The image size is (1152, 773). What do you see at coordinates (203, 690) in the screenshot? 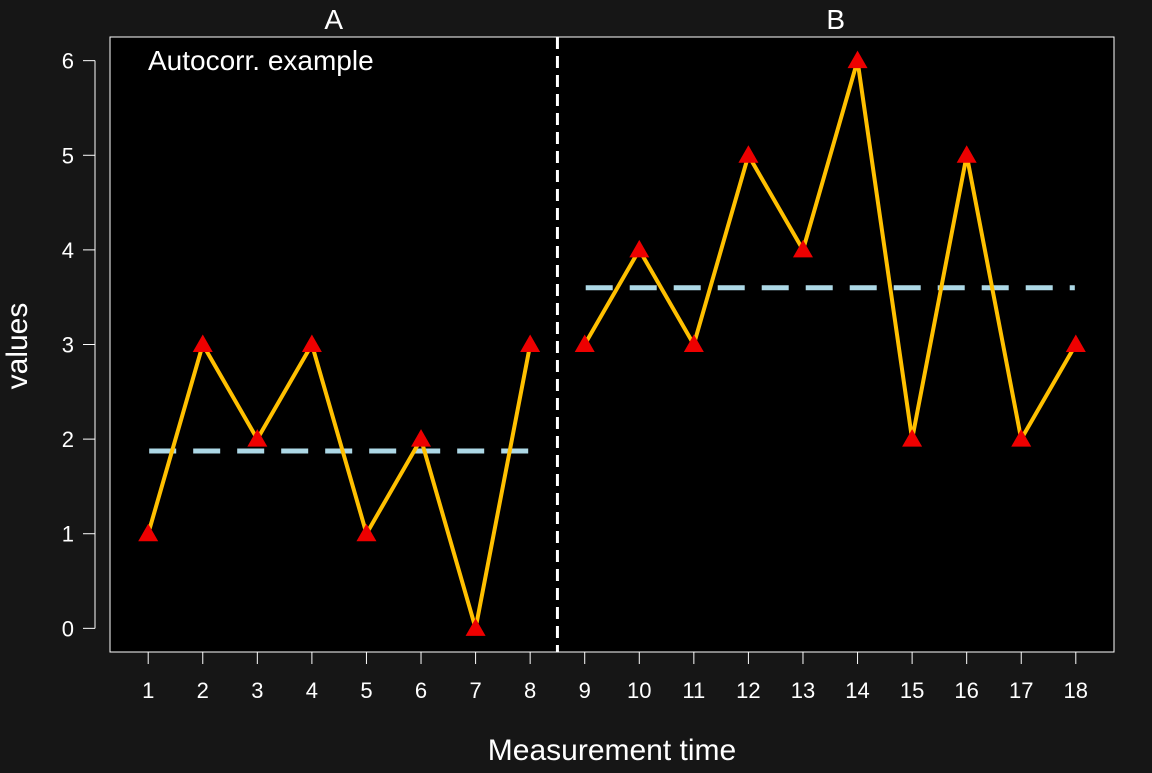
I see `x-tick-label: 2` at bounding box center [203, 690].